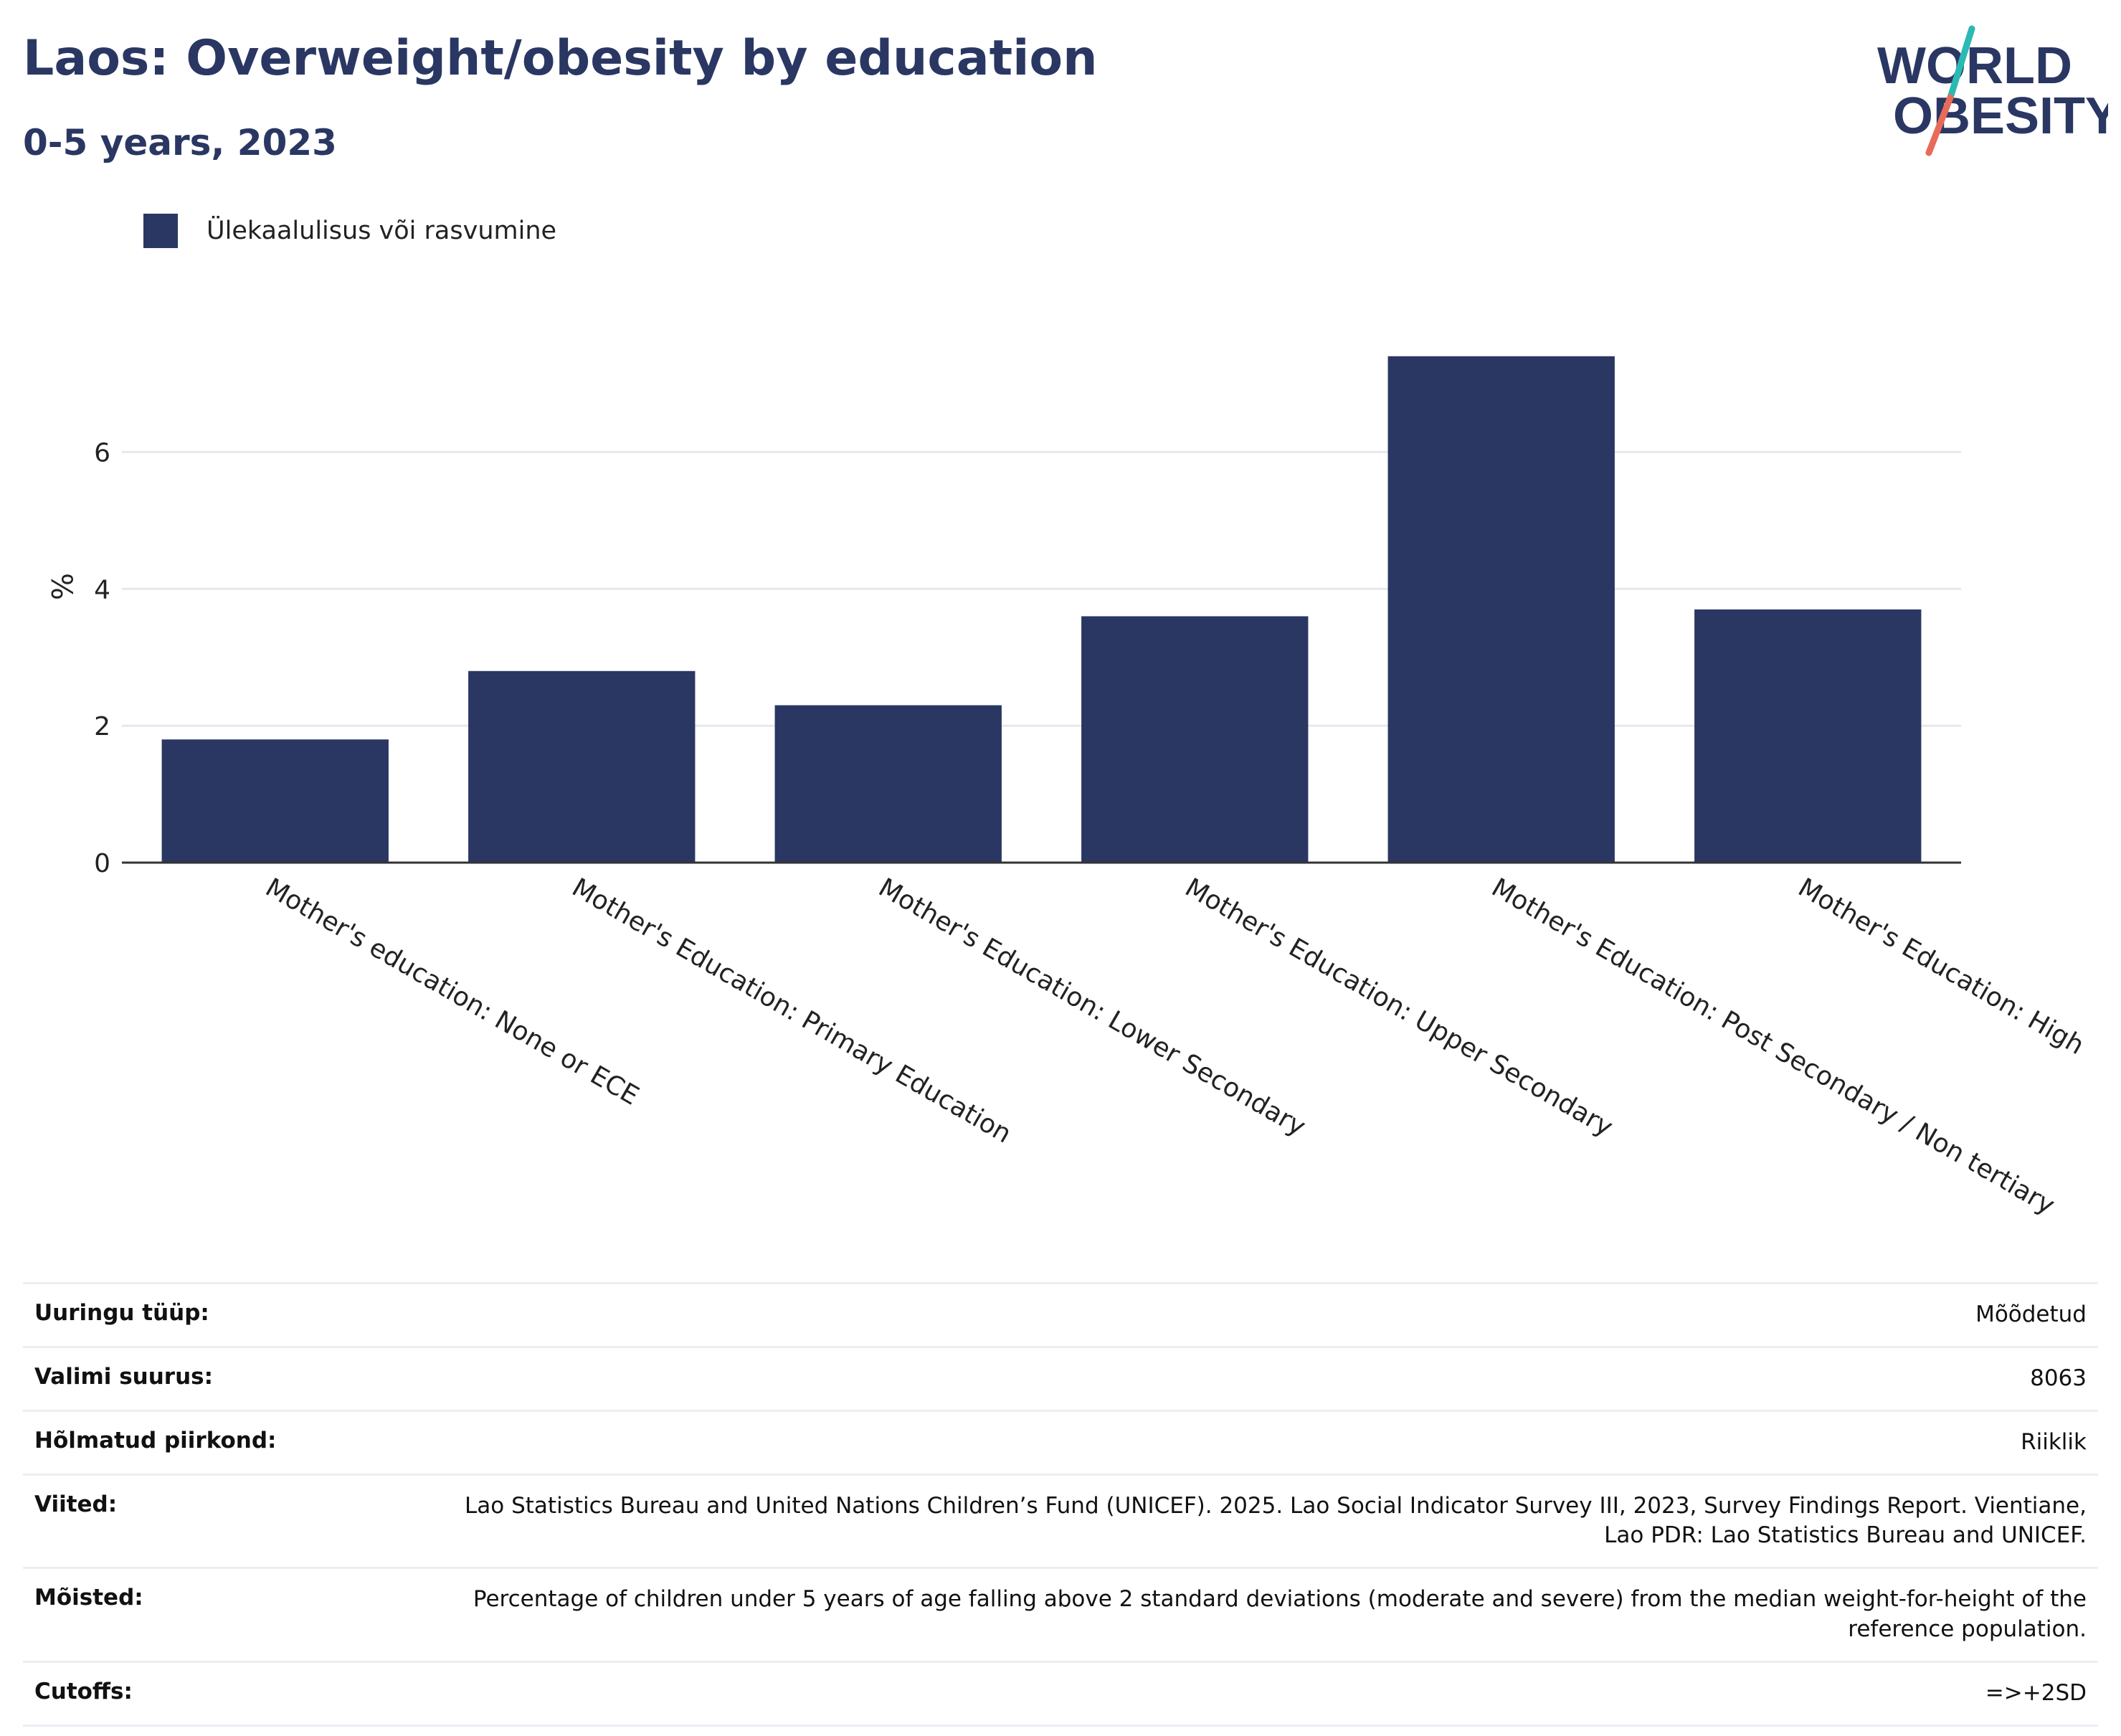 The image size is (2121, 1736). Describe the element at coordinates (1961, 63) in the screenshot. I see `logo-slash-top` at that location.